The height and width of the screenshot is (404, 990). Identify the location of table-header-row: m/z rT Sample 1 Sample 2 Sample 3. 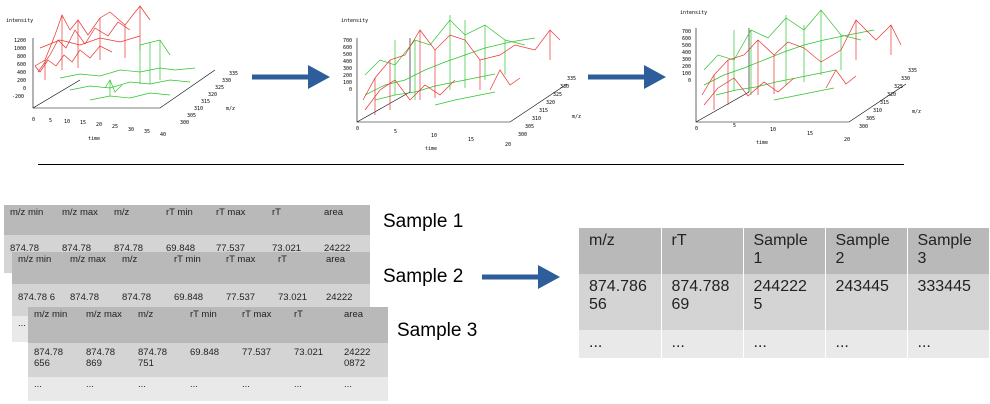
(784, 251).